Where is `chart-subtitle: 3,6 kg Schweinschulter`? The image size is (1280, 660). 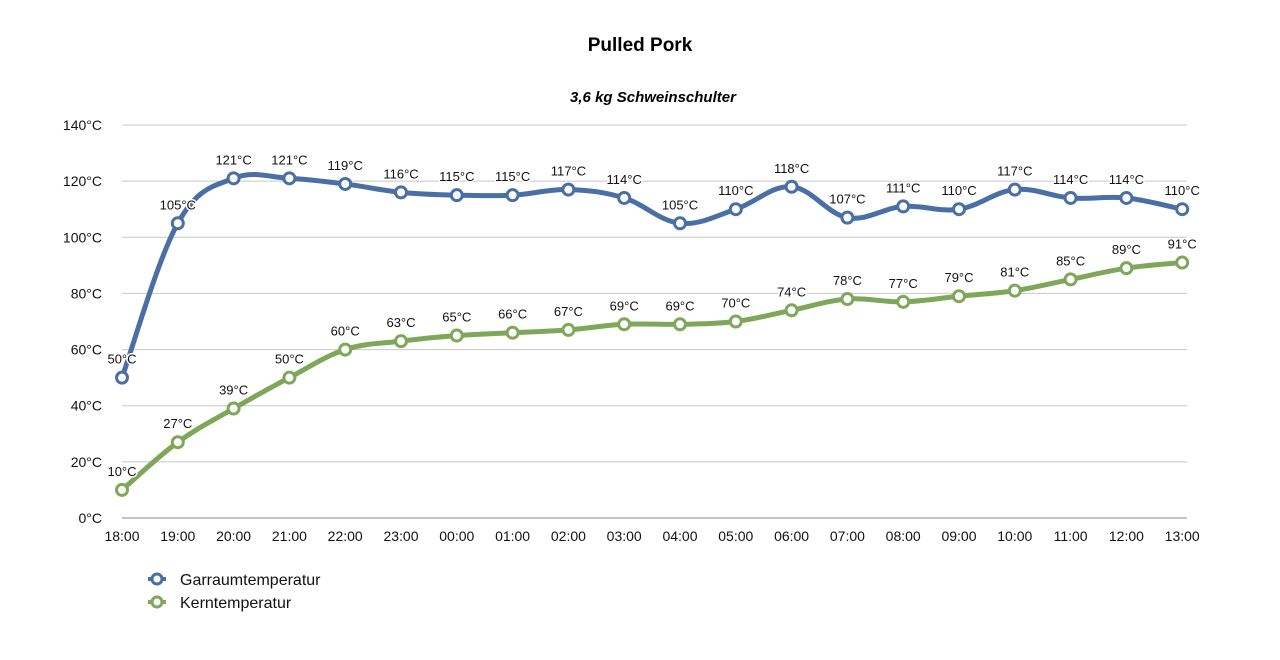 chart-subtitle: 3,6 kg Schweinschulter is located at coordinates (653, 97).